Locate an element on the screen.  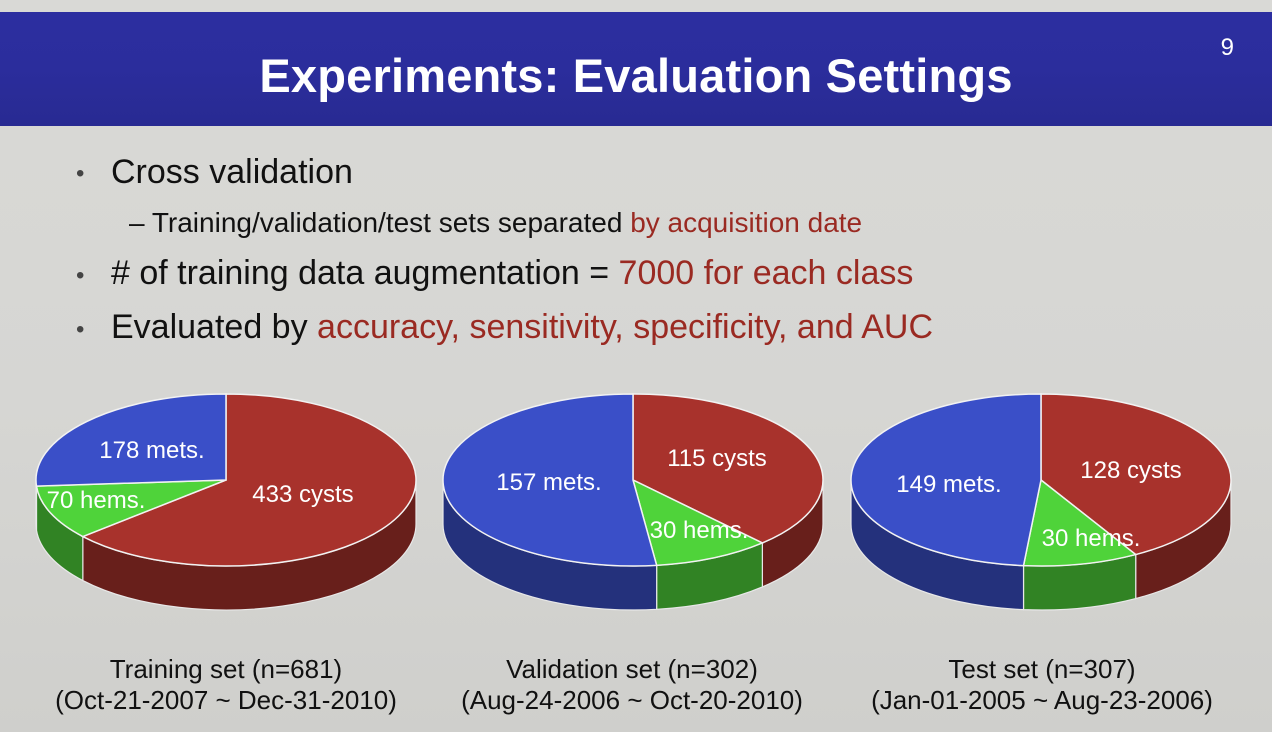
bullet-2-highlight: 7000 for each class is located at coordinates (766, 273).